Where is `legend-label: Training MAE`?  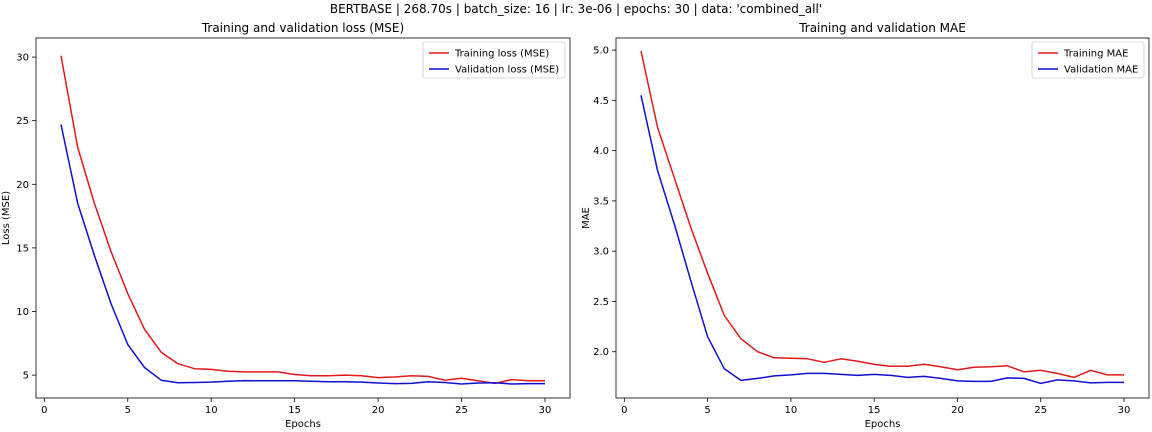 legend-label: Training MAE is located at coordinates (1095, 54).